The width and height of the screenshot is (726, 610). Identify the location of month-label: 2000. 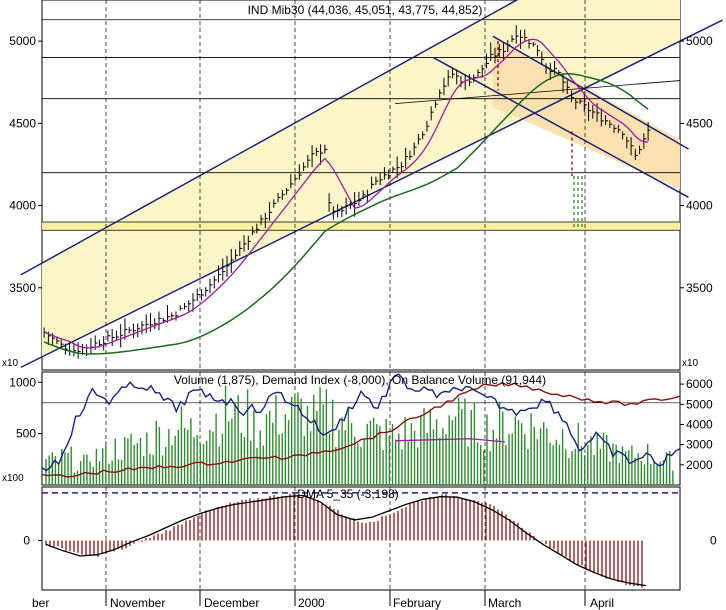
(311, 603).